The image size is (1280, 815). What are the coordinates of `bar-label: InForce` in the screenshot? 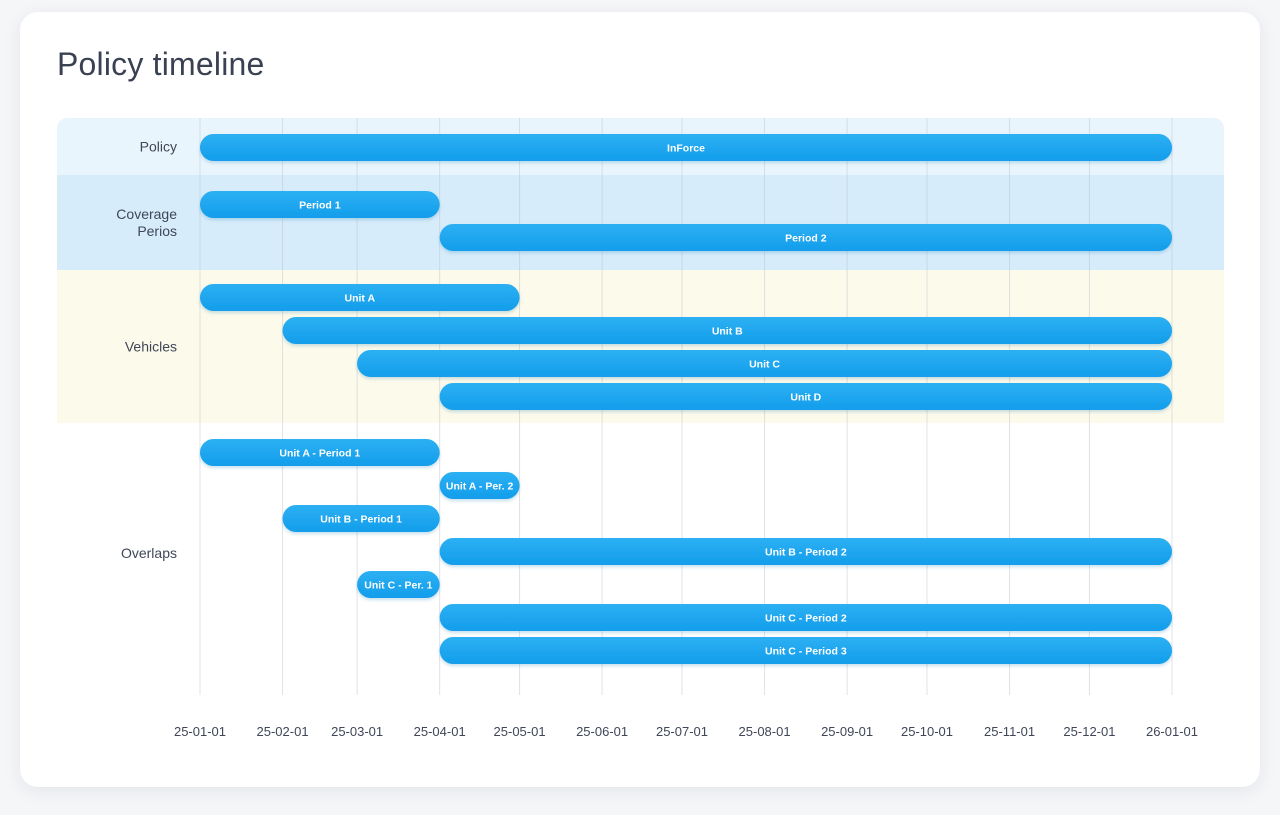 It's located at (686, 149).